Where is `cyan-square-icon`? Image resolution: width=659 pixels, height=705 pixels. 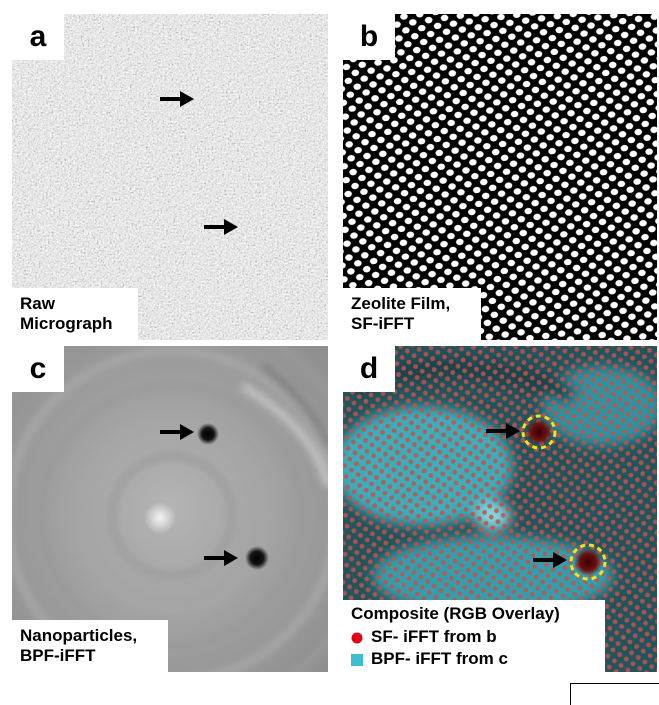 cyan-square-icon is located at coordinates (357, 659).